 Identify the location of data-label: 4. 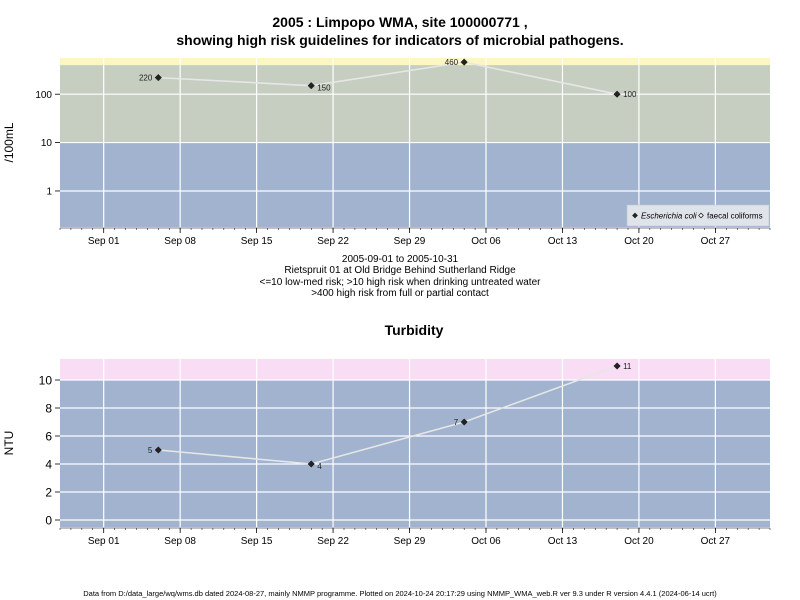
(319, 466).